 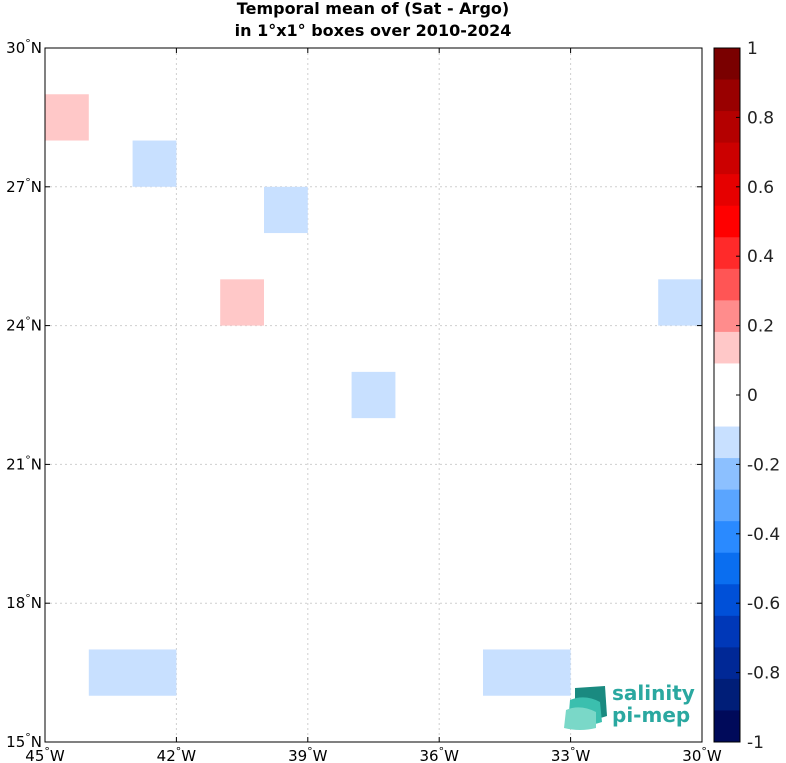 I want to click on x-tick-label: 39°W, so click(x=308, y=754).